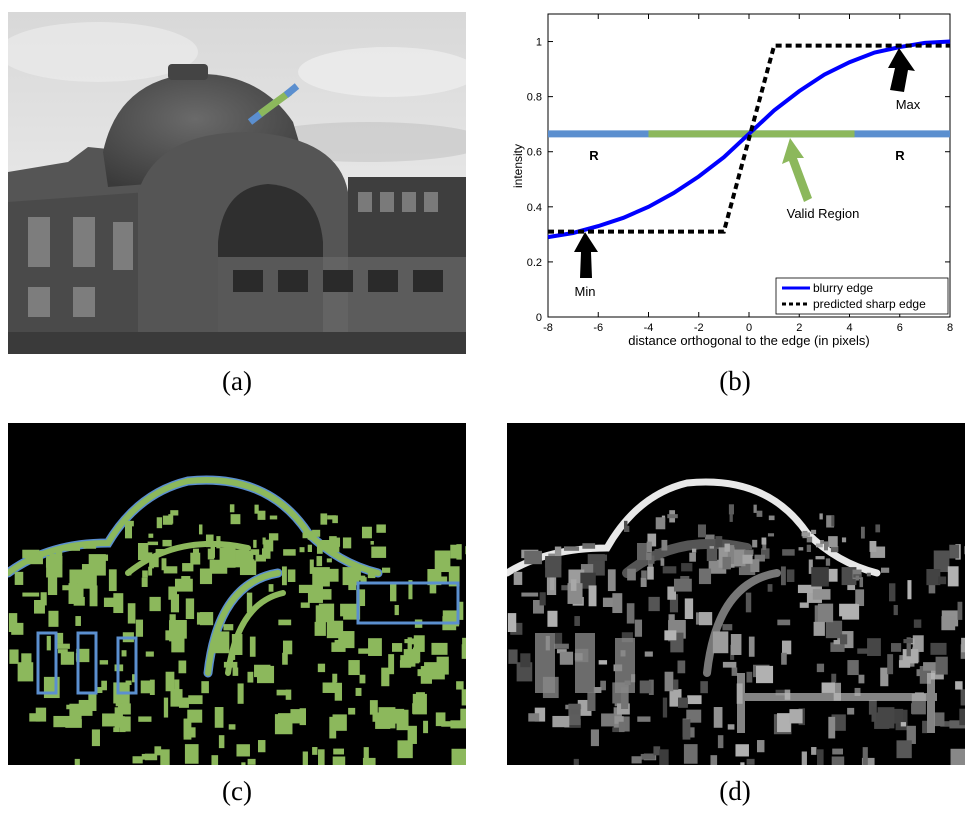 The image size is (969, 813). Describe the element at coordinates (594, 155) in the screenshot. I see `r-label-left: R` at that location.